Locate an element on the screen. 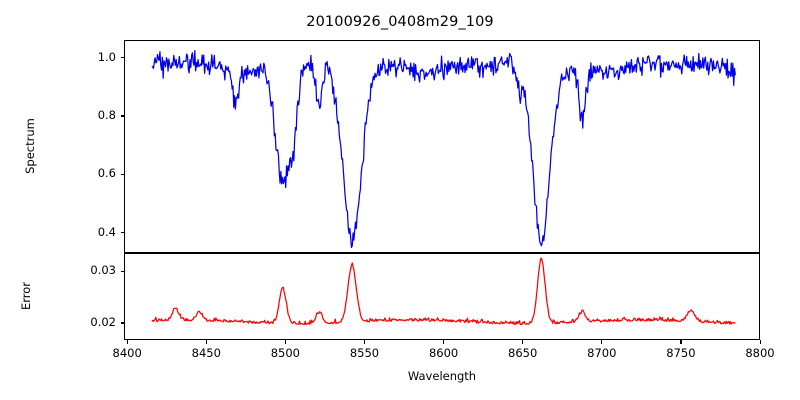 The image size is (800, 400). x-axis-tick-label: 8500 is located at coordinates (285, 353).